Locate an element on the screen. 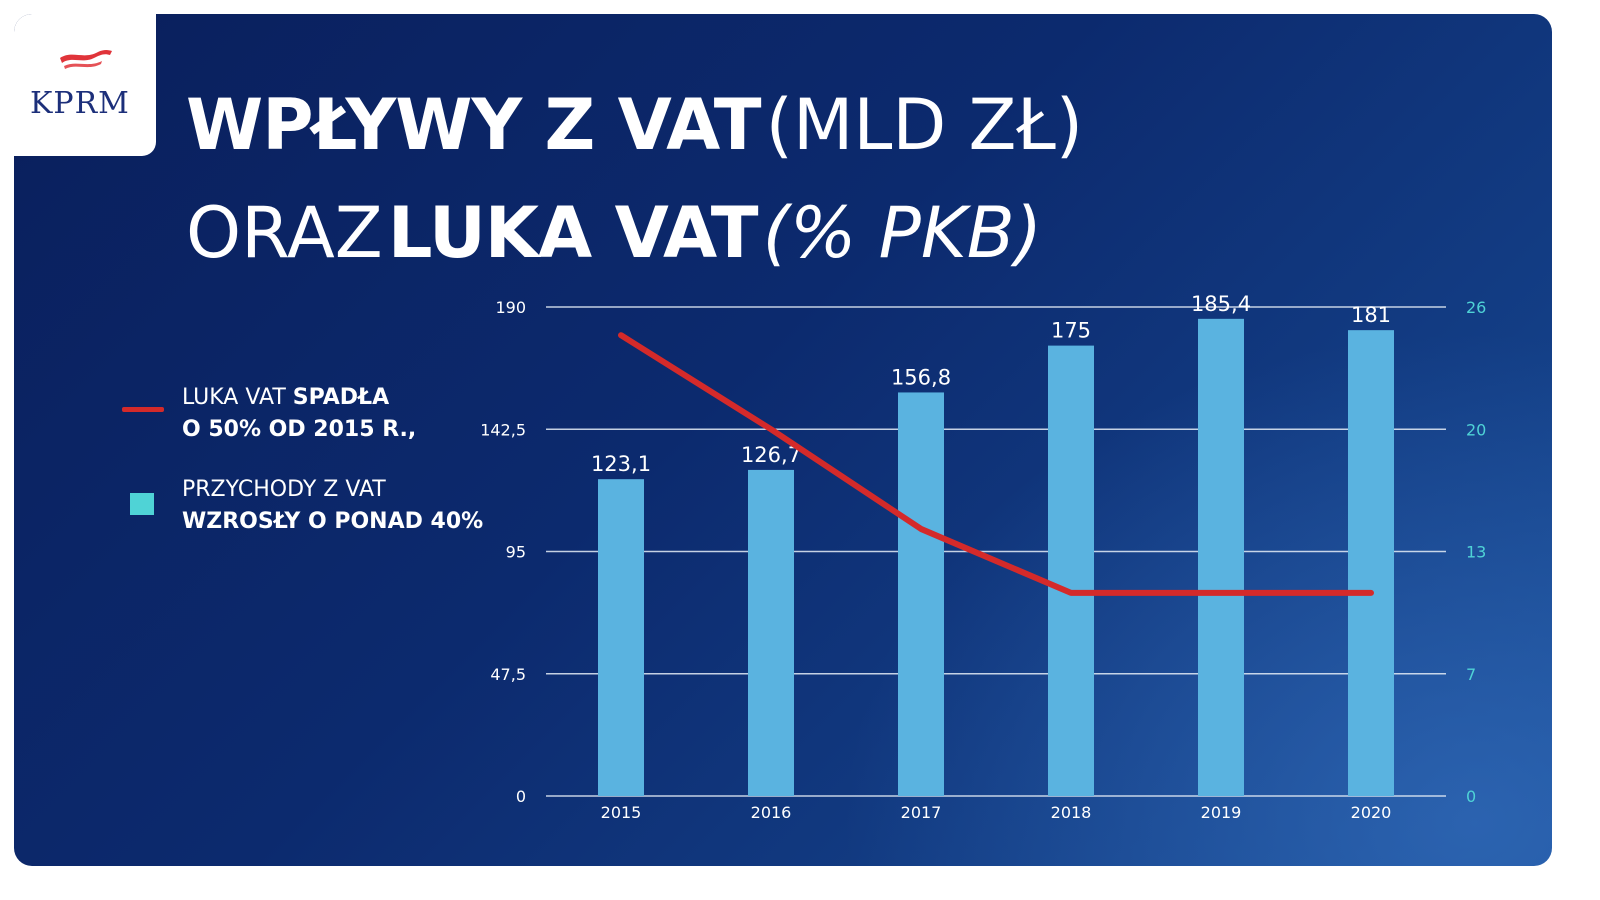  legend-line-second: O 50% OD 2015 R., is located at coordinates (299, 429).